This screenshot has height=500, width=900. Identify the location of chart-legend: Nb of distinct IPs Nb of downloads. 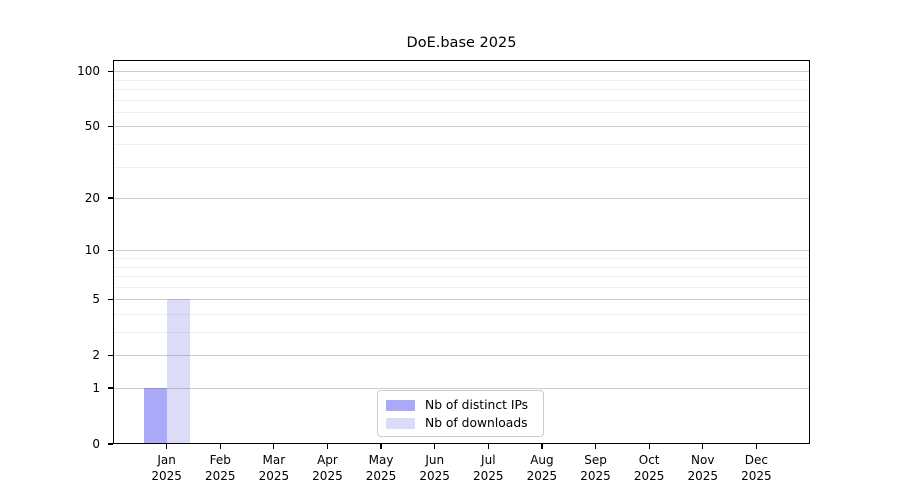
(460, 413).